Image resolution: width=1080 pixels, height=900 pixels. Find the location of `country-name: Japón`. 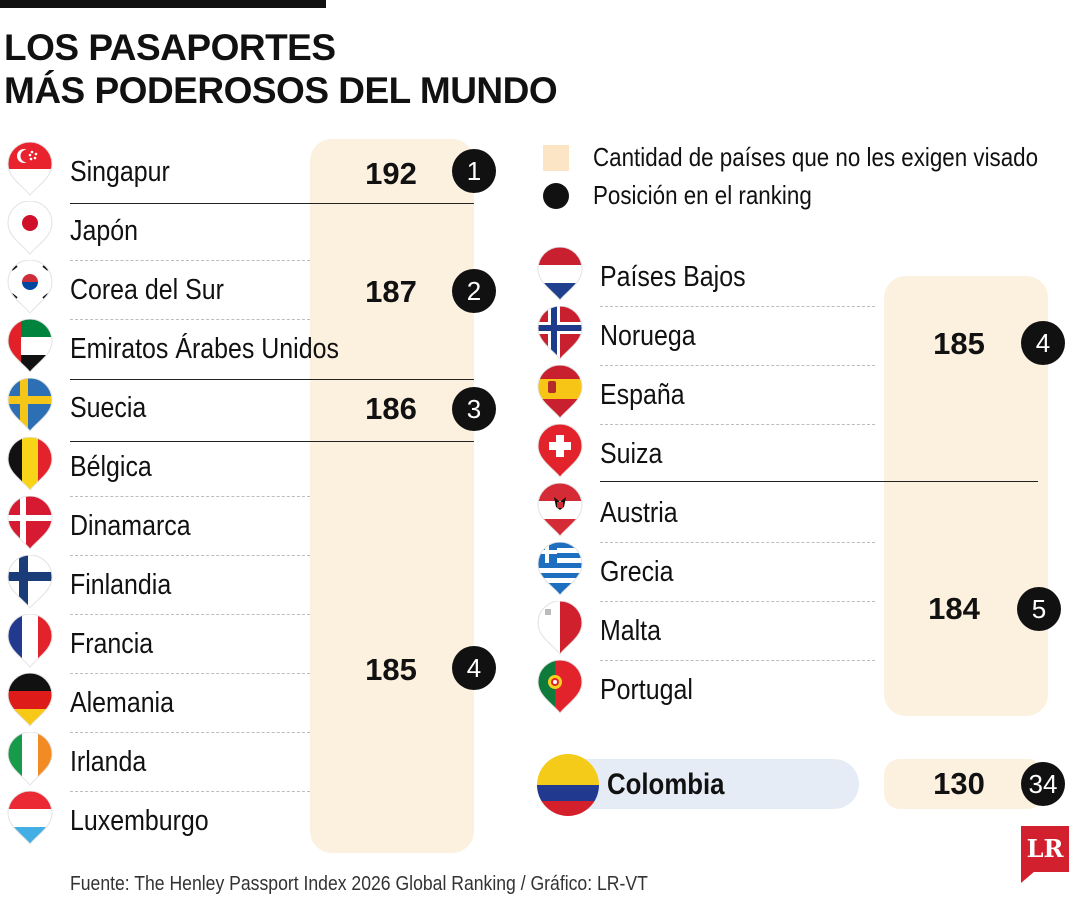

country-name: Japón is located at coordinates (104, 231).